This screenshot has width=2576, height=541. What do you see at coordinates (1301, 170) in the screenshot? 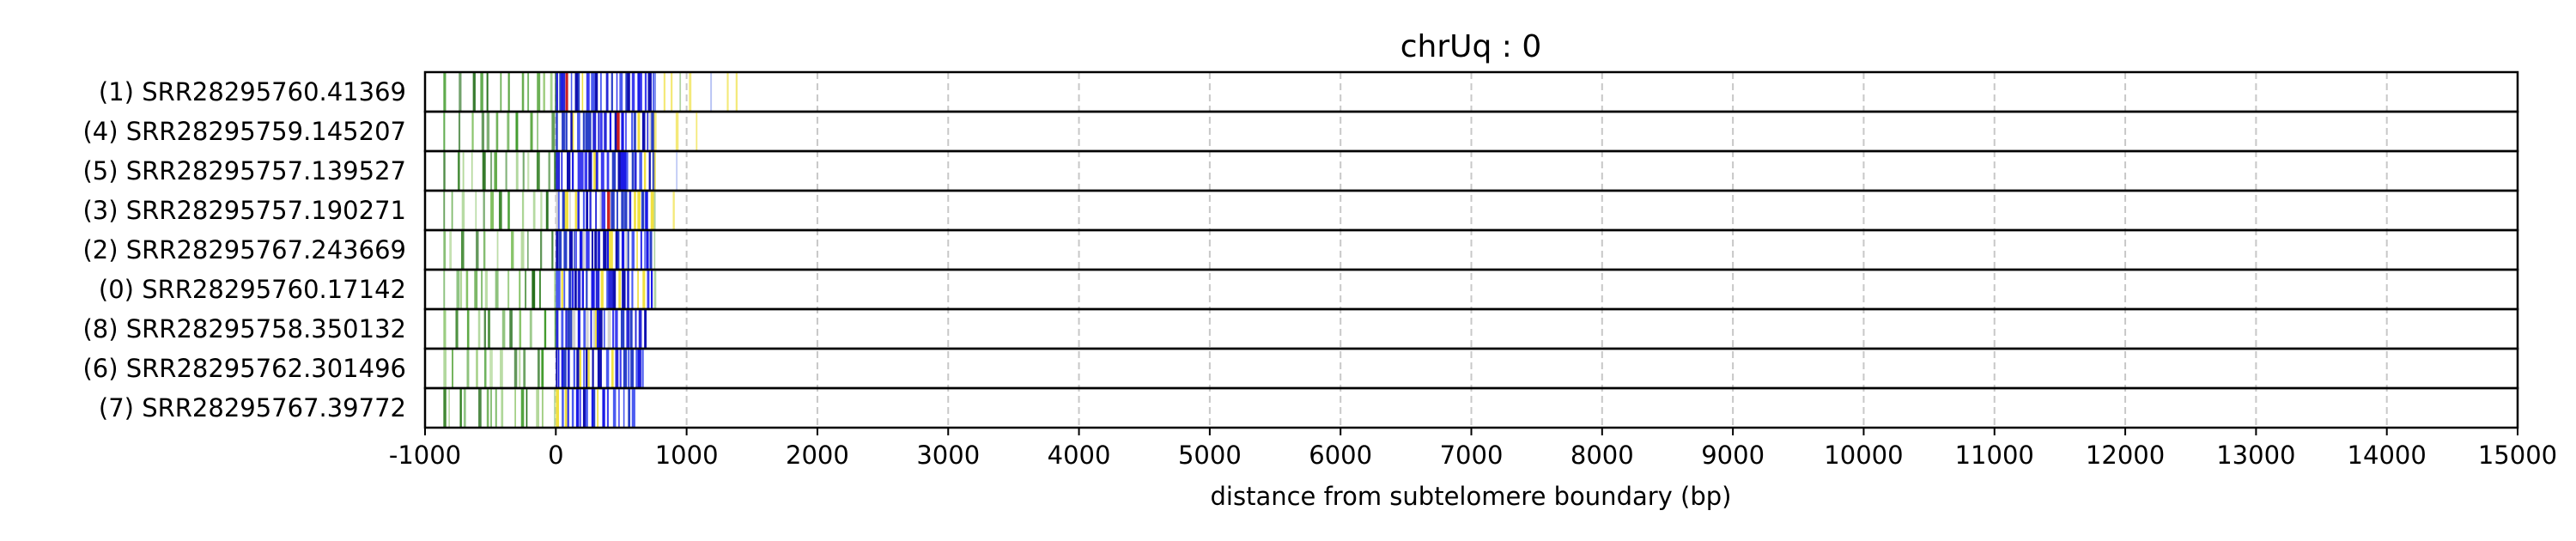
I see `read-row: (5) SRR28295757.139527` at bounding box center [1301, 170].